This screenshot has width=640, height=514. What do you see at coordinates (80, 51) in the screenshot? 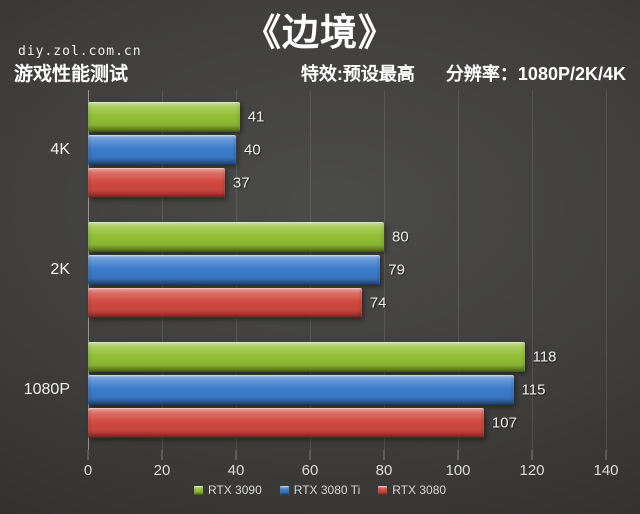
I see `site-watermark: diy.zol.com.cn` at bounding box center [80, 51].